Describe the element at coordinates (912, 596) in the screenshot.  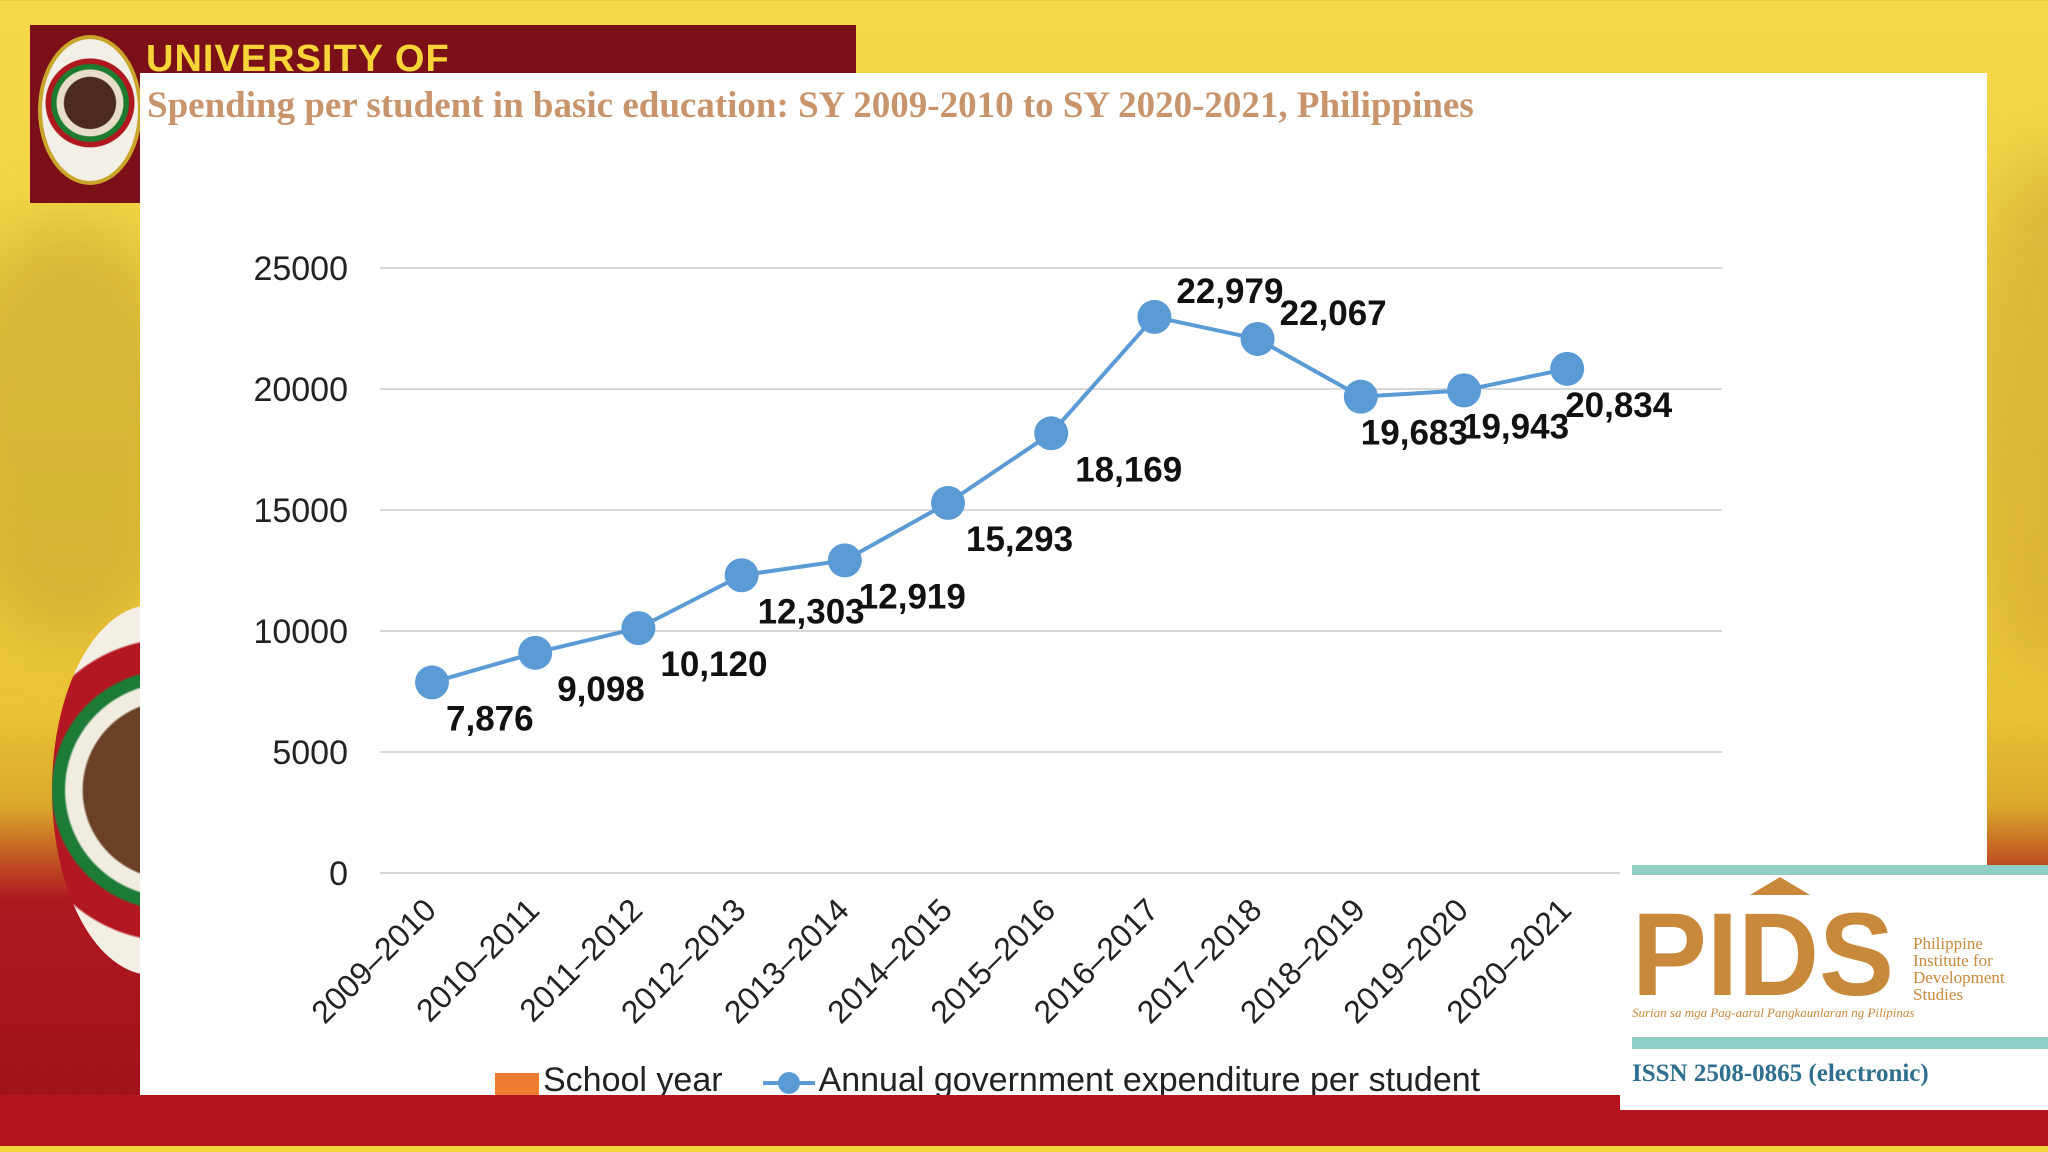
I see `data-label: 12,919` at that location.